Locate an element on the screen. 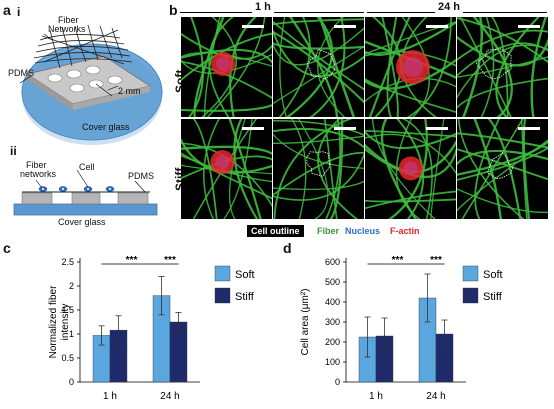 The image size is (554, 409). y-tick-label: 100 is located at coordinates (332, 362).